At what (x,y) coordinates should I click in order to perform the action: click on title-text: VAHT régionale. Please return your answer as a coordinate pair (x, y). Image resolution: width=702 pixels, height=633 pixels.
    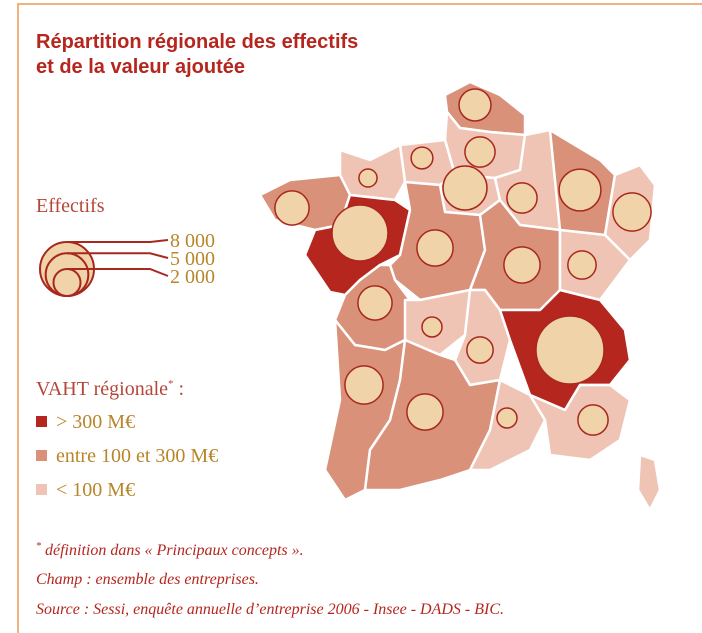
    Looking at the image, I should click on (102, 389).